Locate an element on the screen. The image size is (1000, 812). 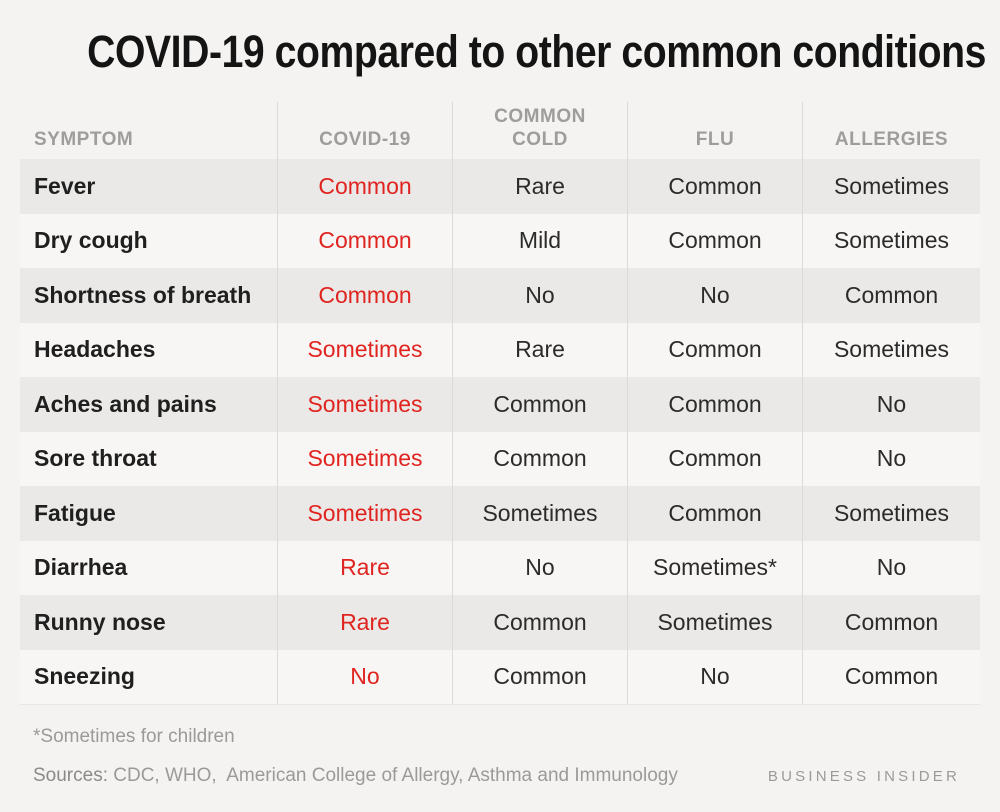
symptom-cell: Headaches is located at coordinates (95, 349).